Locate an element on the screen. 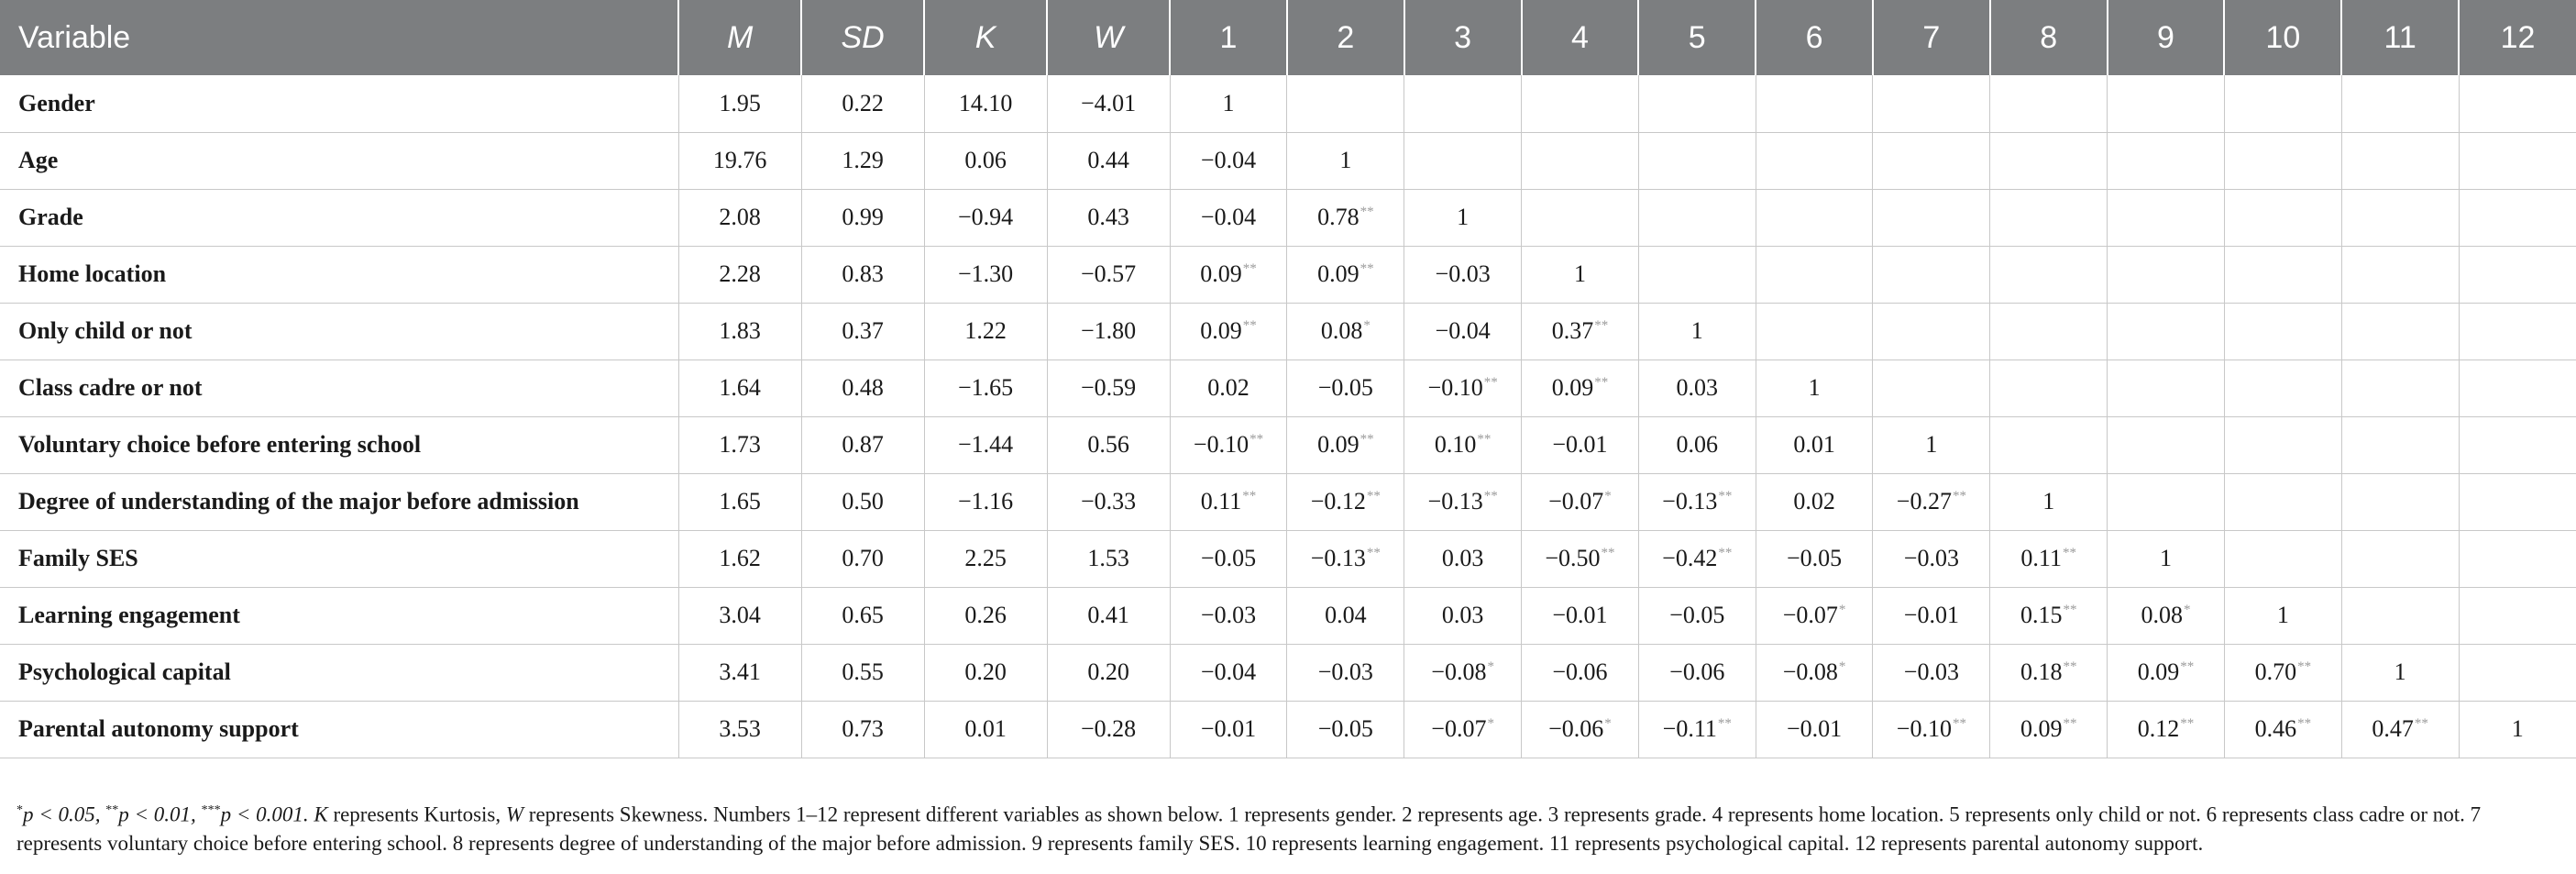  cell-value: 0.70 is located at coordinates (2275, 672).